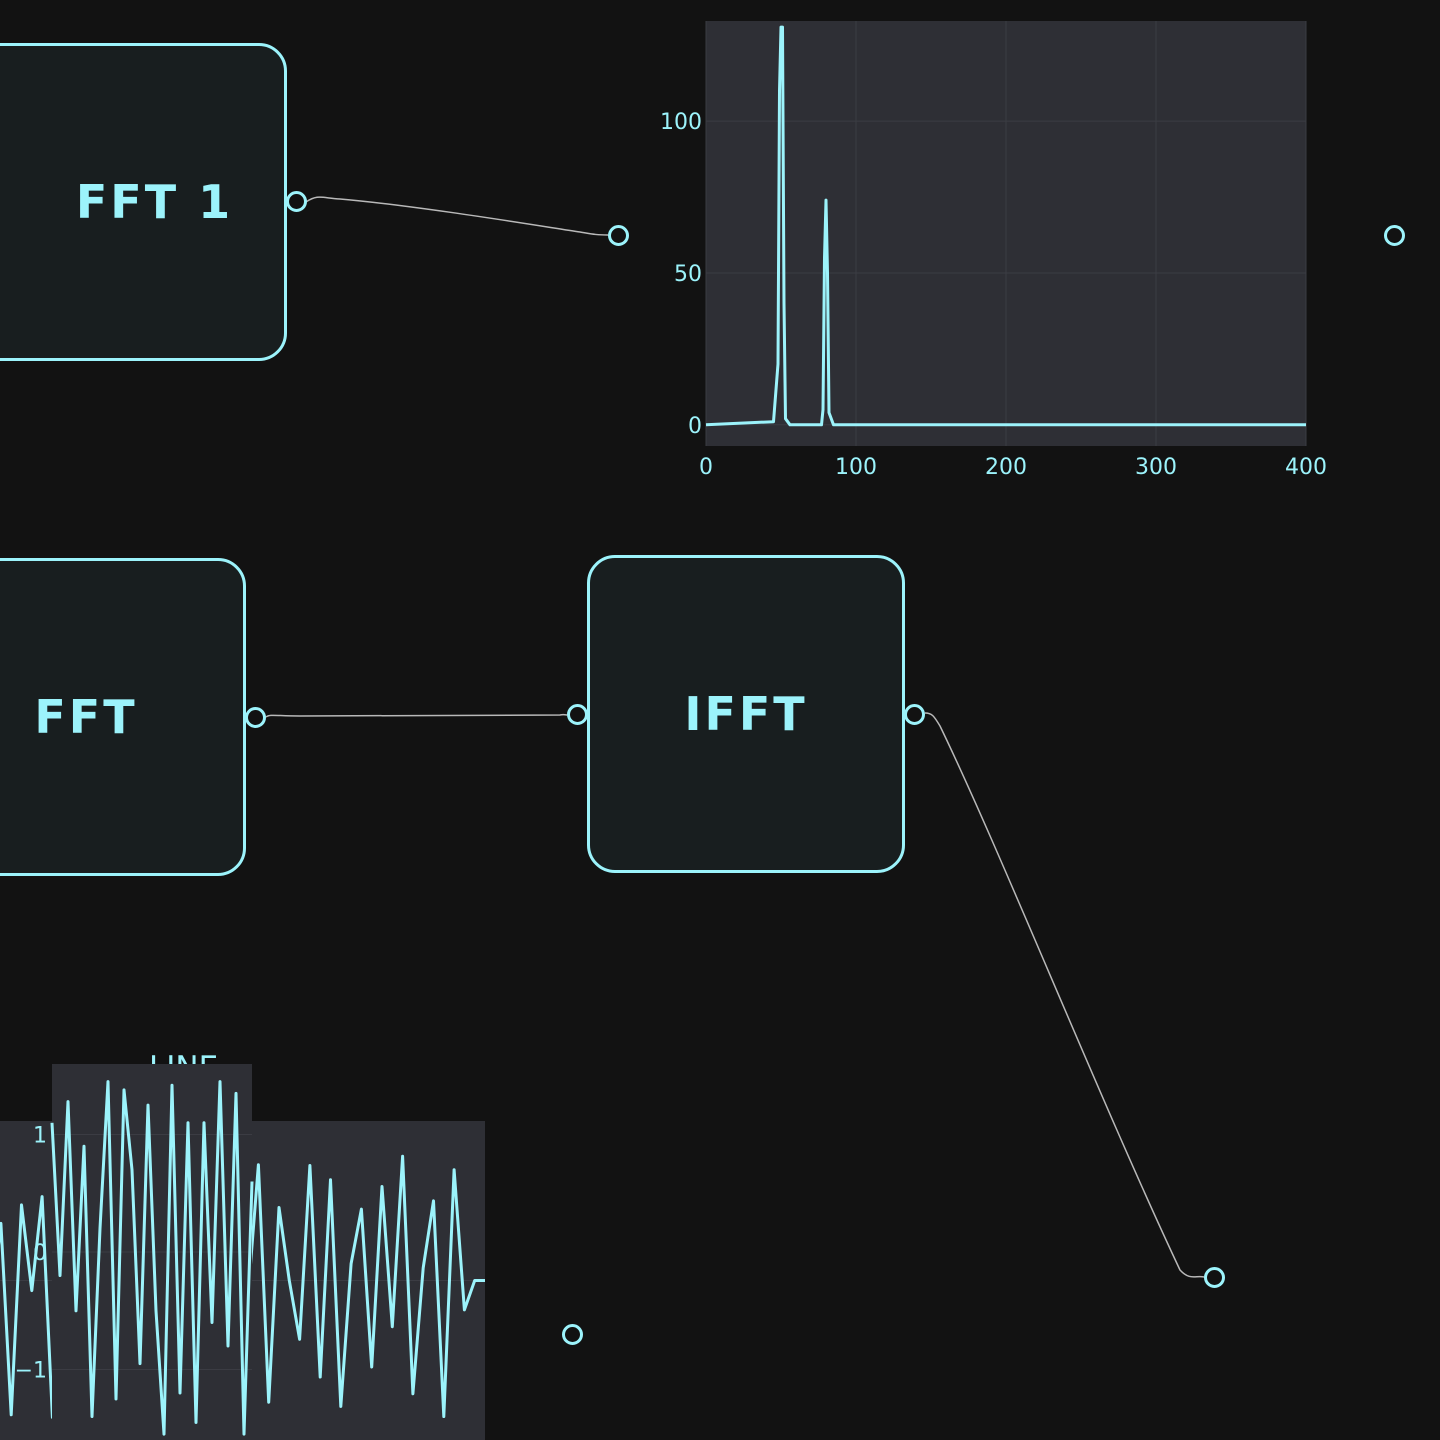 The height and width of the screenshot is (1440, 1440). I want to click on spectrum-y-tick-label: 50, so click(688, 274).